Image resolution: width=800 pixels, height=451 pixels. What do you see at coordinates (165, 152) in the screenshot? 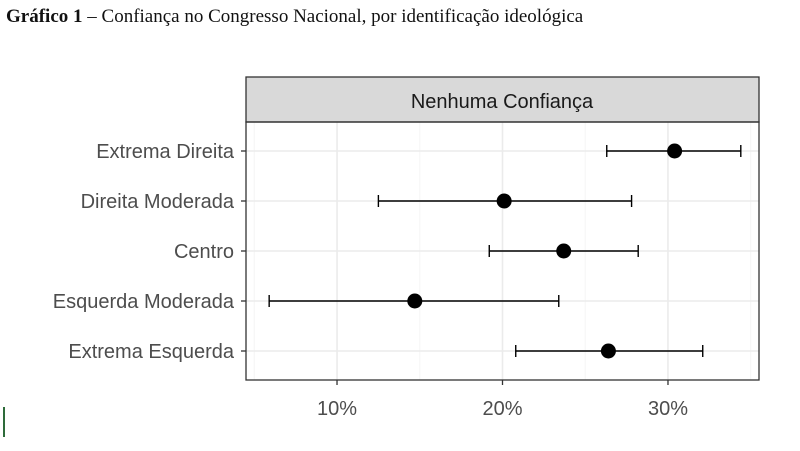
I see `category-label: Extrema Direita` at bounding box center [165, 152].